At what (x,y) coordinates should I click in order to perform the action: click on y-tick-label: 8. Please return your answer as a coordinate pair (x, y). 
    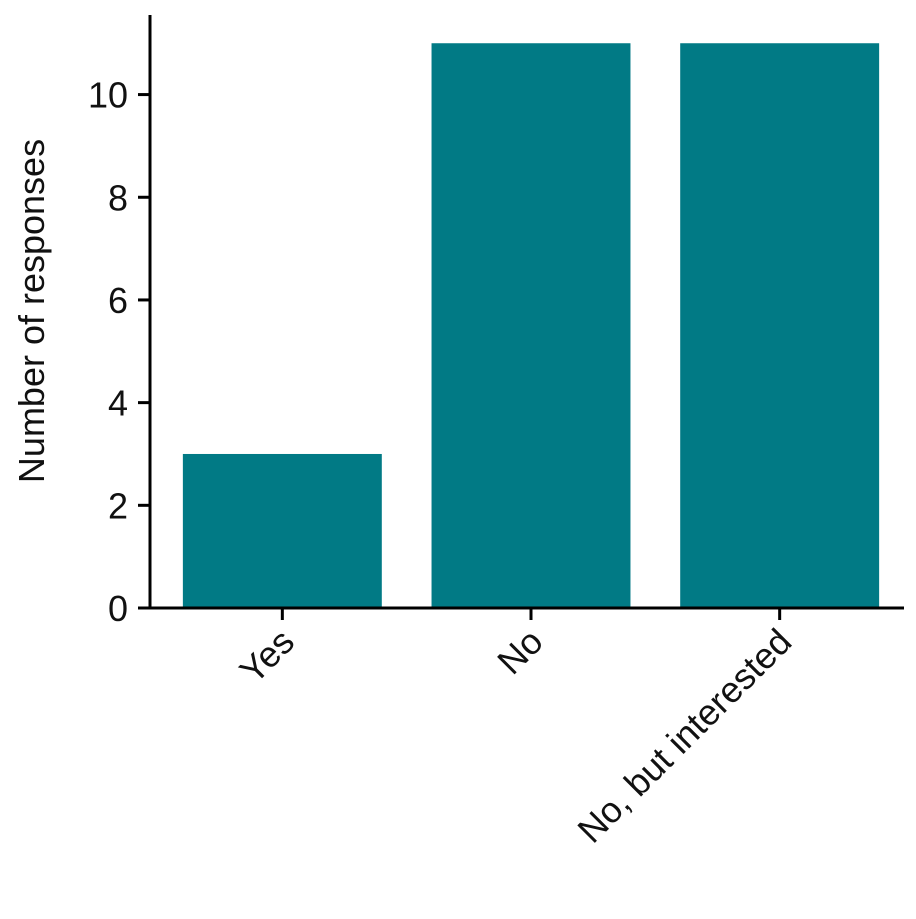
    Looking at the image, I should click on (118, 197).